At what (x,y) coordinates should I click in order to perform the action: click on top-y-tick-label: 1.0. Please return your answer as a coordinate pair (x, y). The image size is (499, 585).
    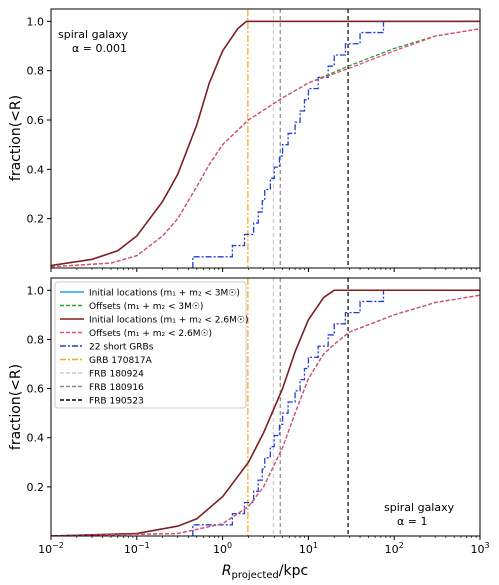
    Looking at the image, I should click on (36, 21).